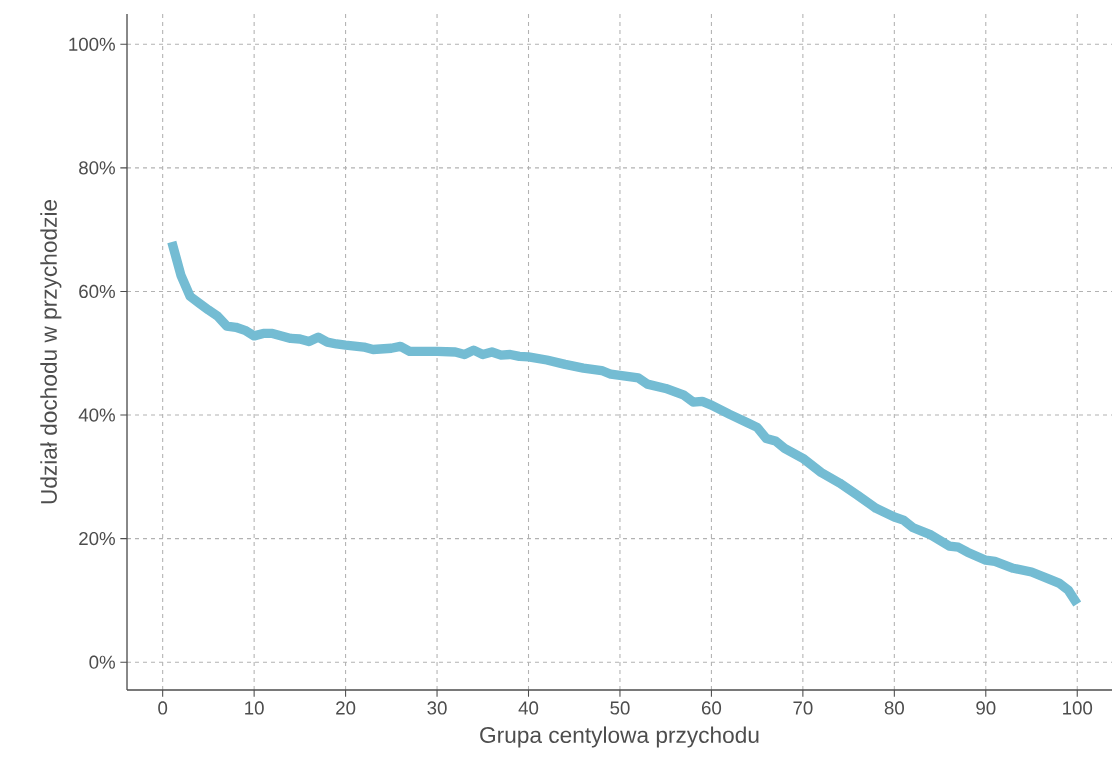  I want to click on x-tick-label: 40, so click(528, 708).